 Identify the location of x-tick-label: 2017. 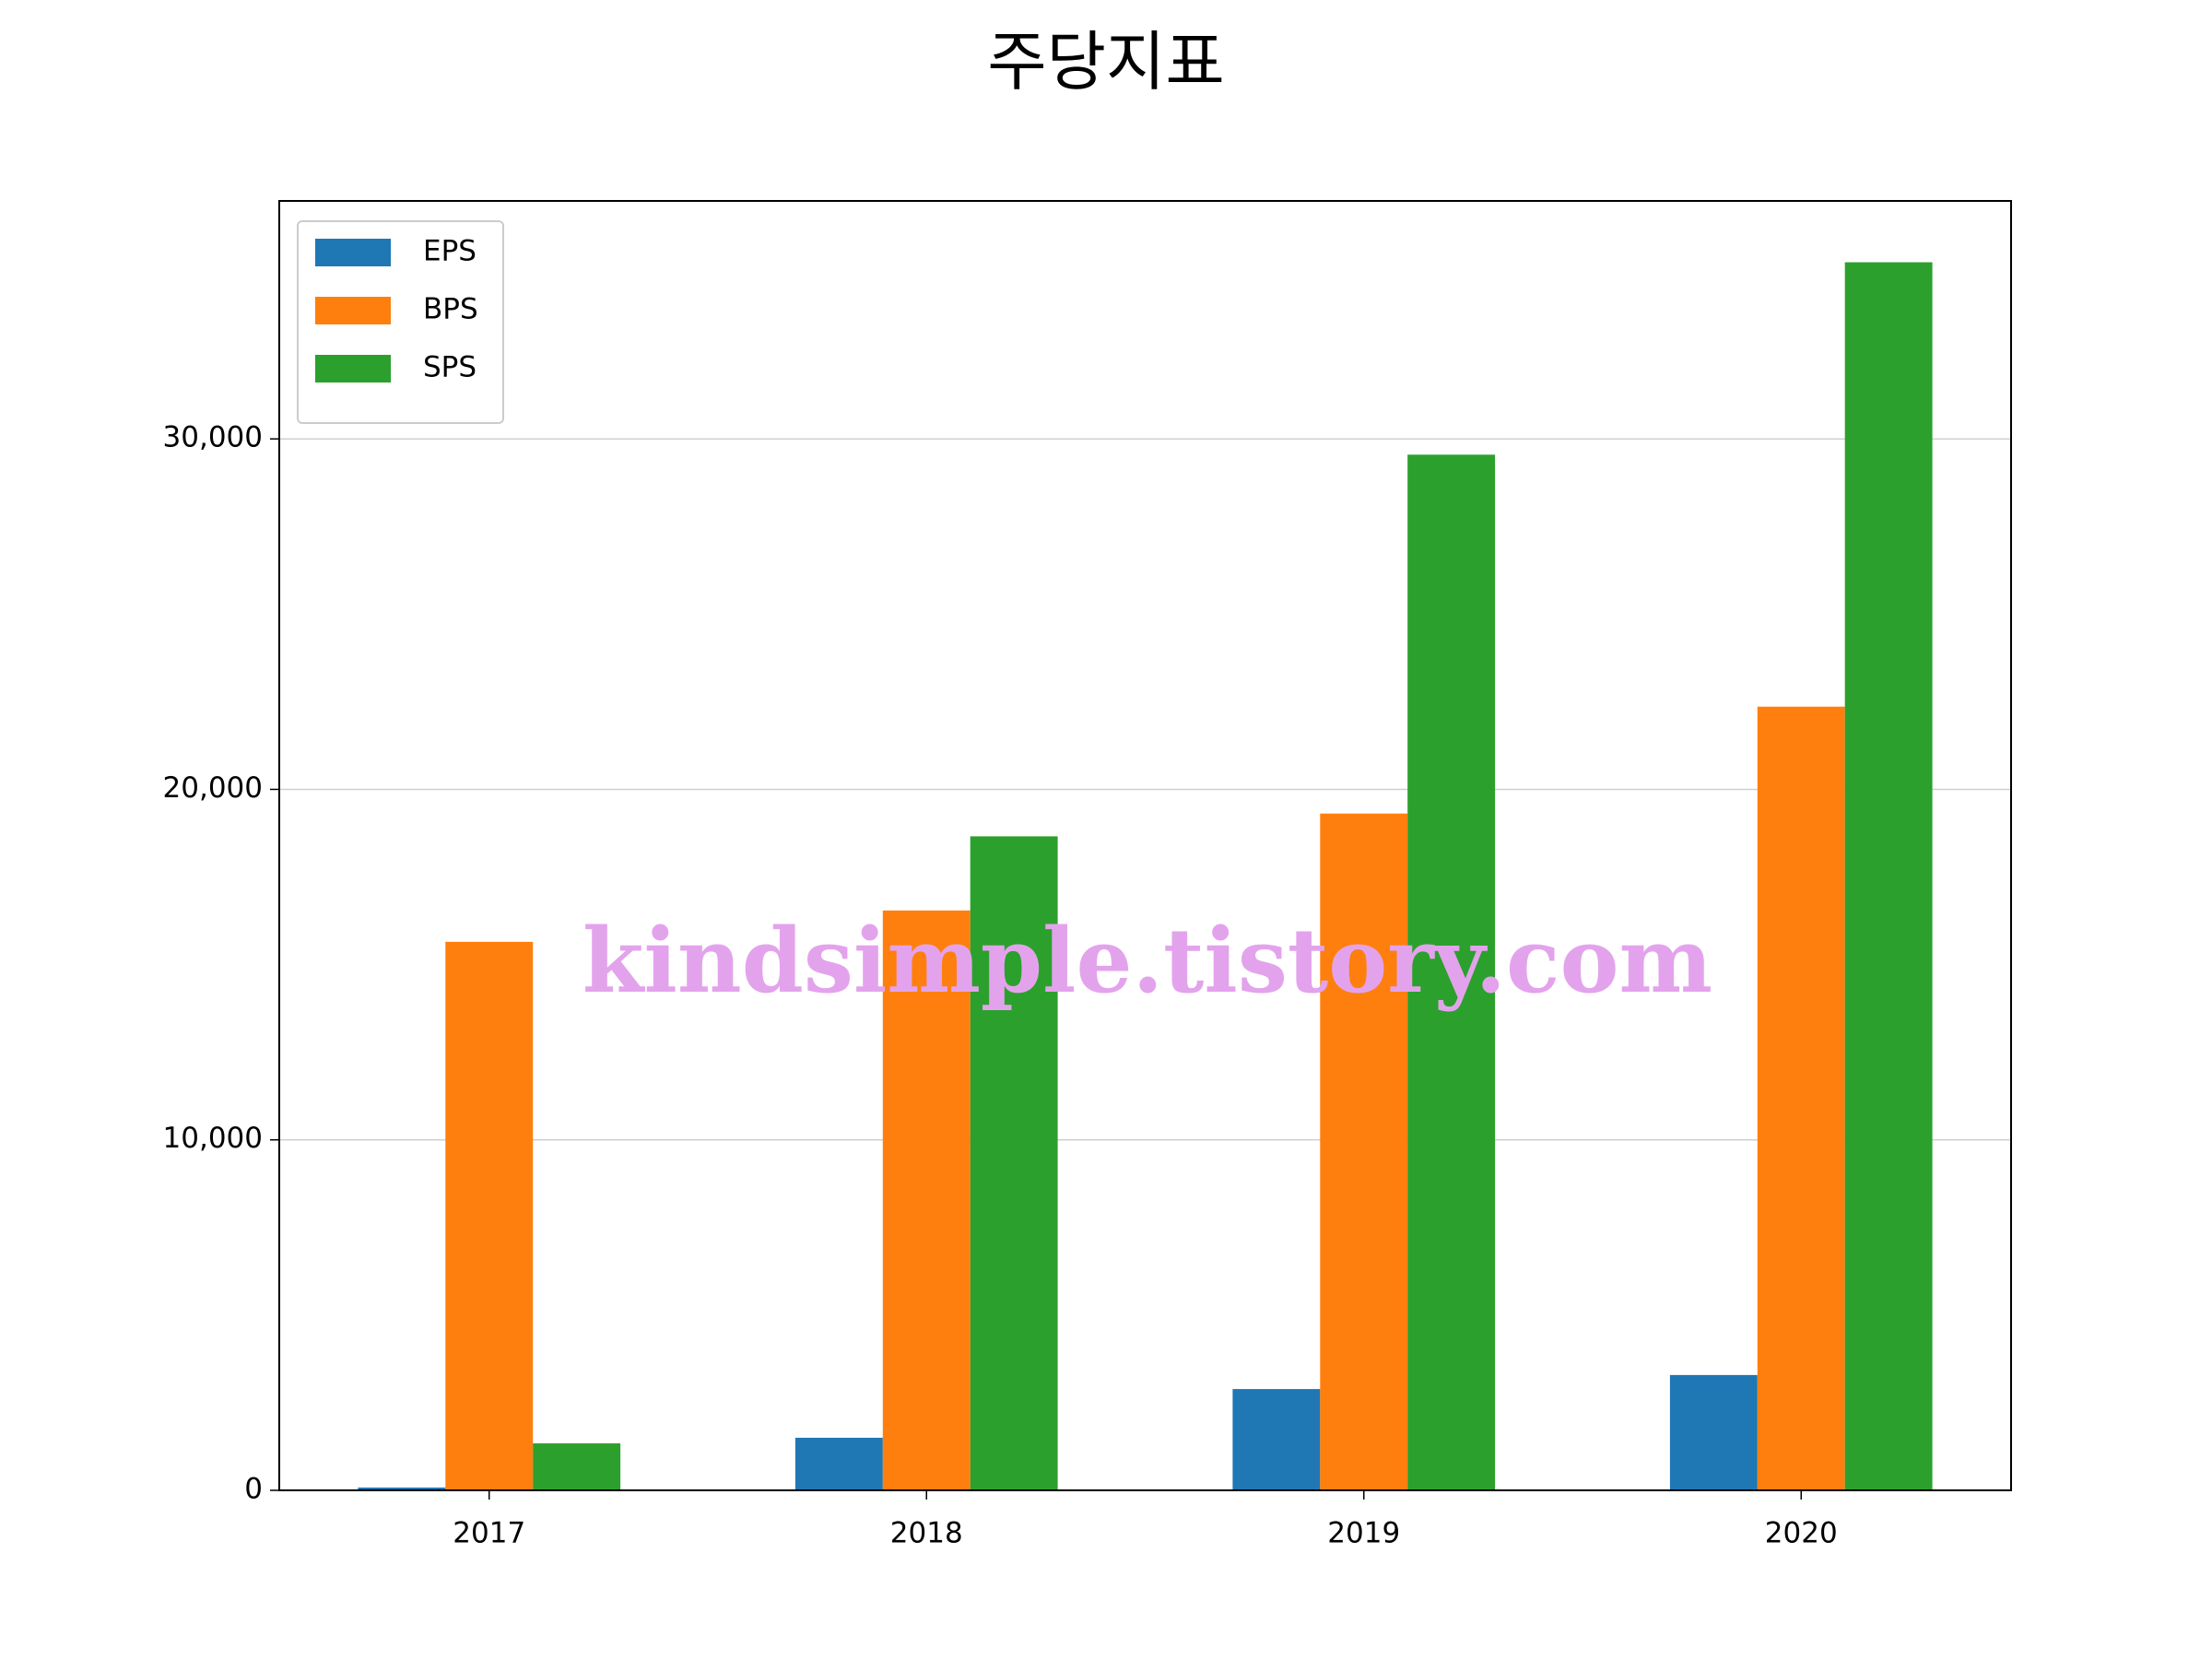
(489, 1533).